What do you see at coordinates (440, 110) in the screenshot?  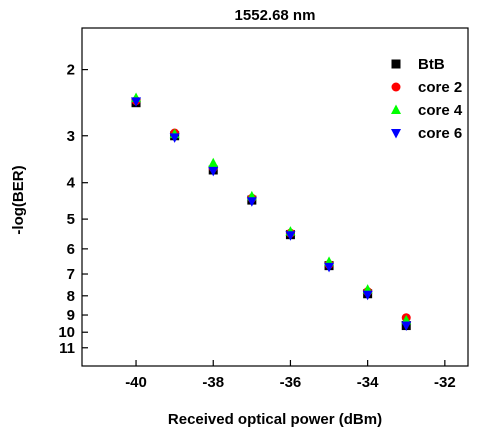 I see `legend-label-core-4: core 4` at bounding box center [440, 110].